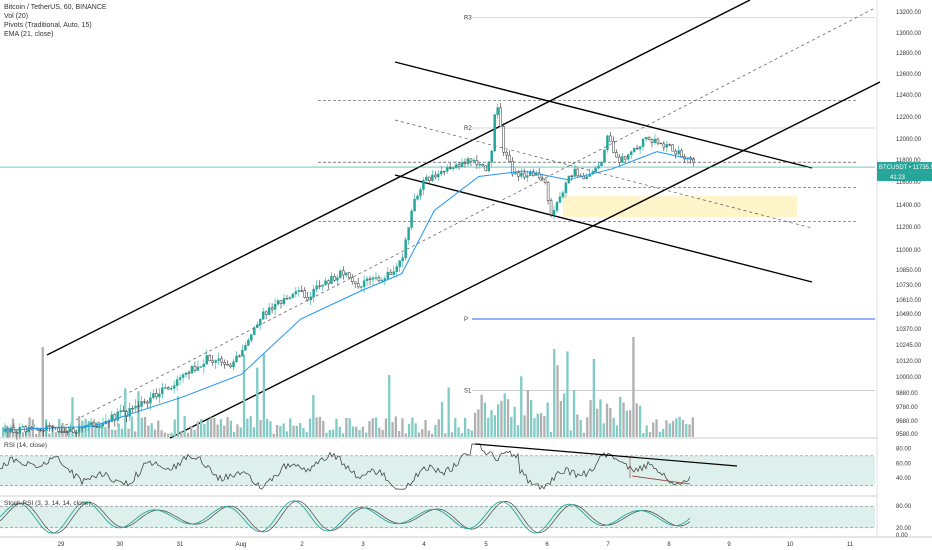  Describe the element at coordinates (468, 129) in the screenshot. I see `pivot-label-r2: R2` at that location.